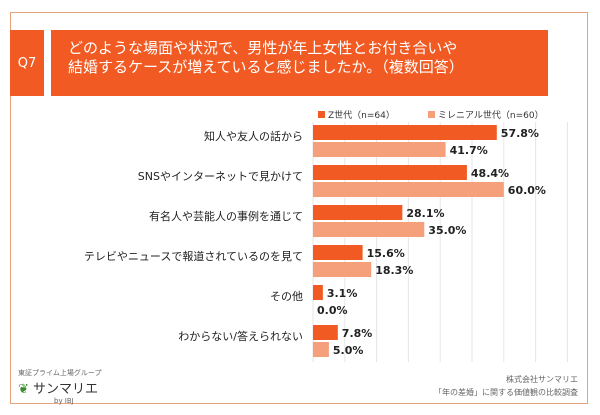 This screenshot has height=415, width=600. I want to click on logo: 東証プライム上場グループ ❦ サンマリエ by IBJ, so click(60, 387).